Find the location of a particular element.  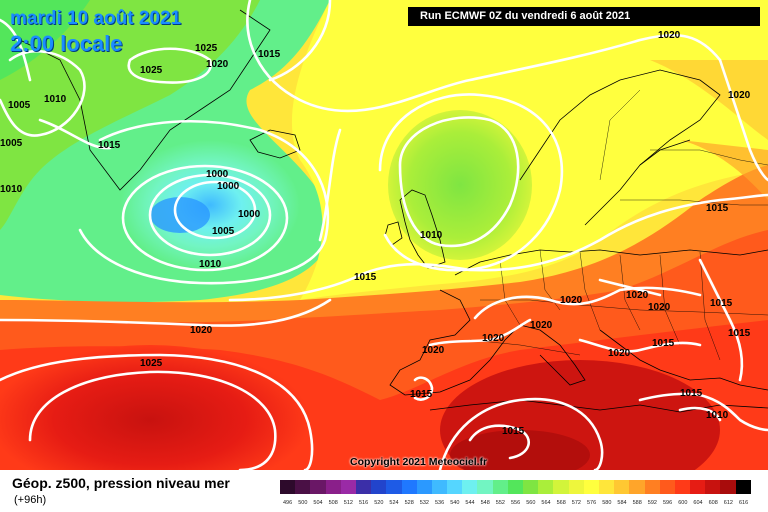

color-scale-tick: 528 is located at coordinates (409, 503).